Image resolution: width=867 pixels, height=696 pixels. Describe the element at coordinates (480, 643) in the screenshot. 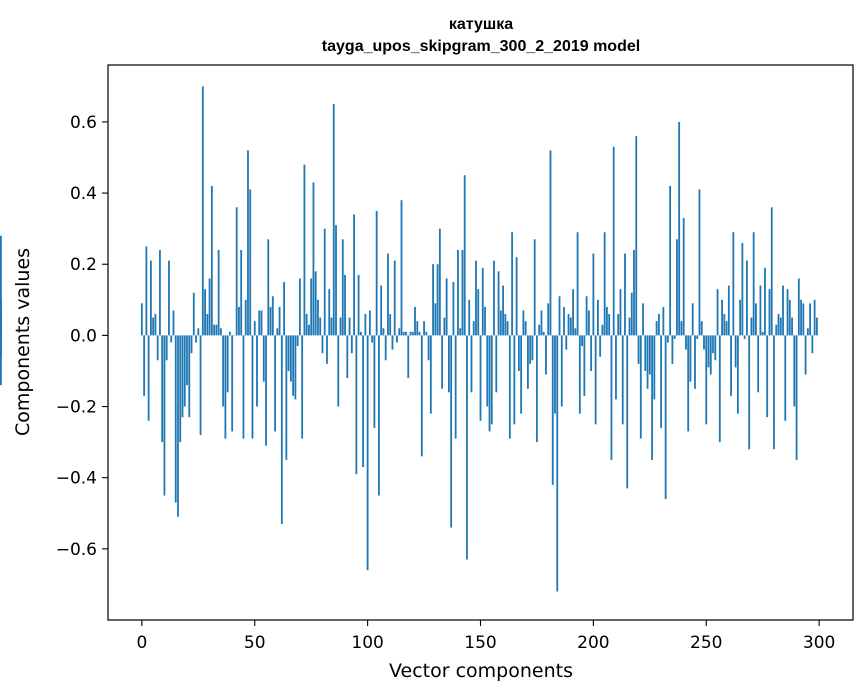

I see `x-tick-label: 150` at that location.